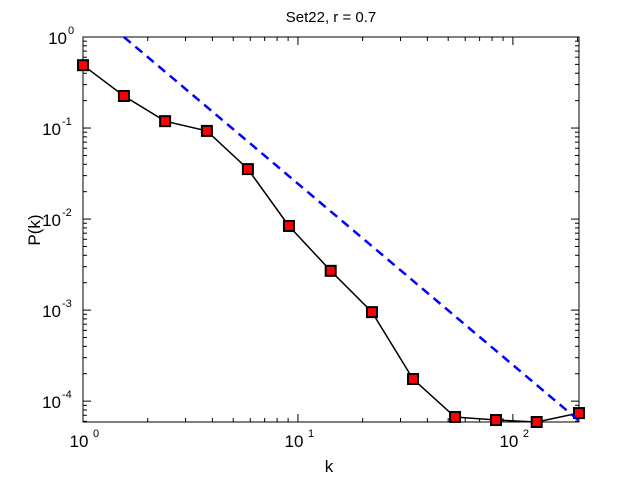 The image size is (640, 480). Describe the element at coordinates (96, 434) in the screenshot. I see `x-tick-exponent: 0` at that location.